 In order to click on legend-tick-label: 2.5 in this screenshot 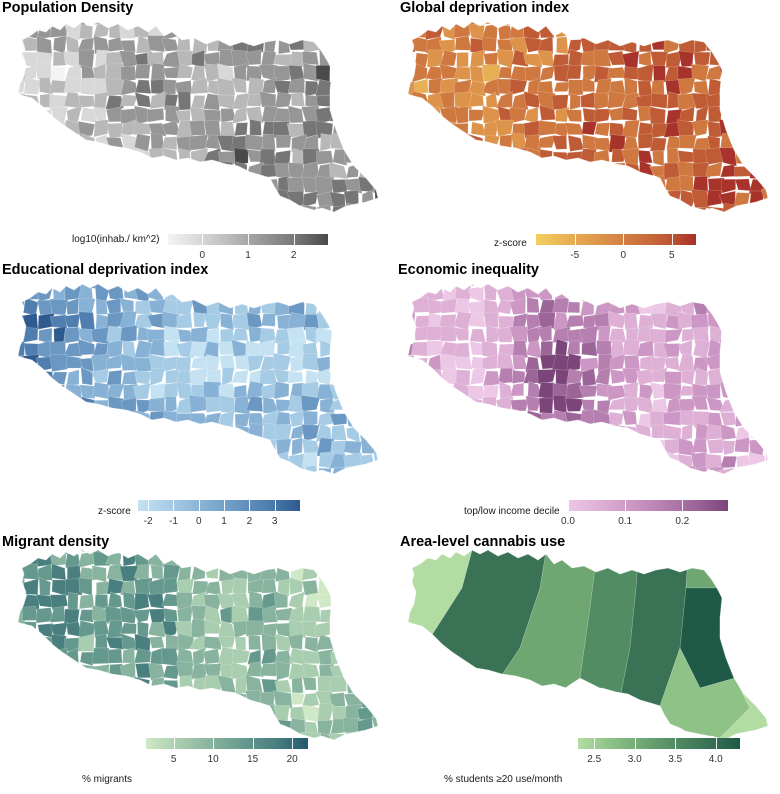, I will do `click(594, 759)`.